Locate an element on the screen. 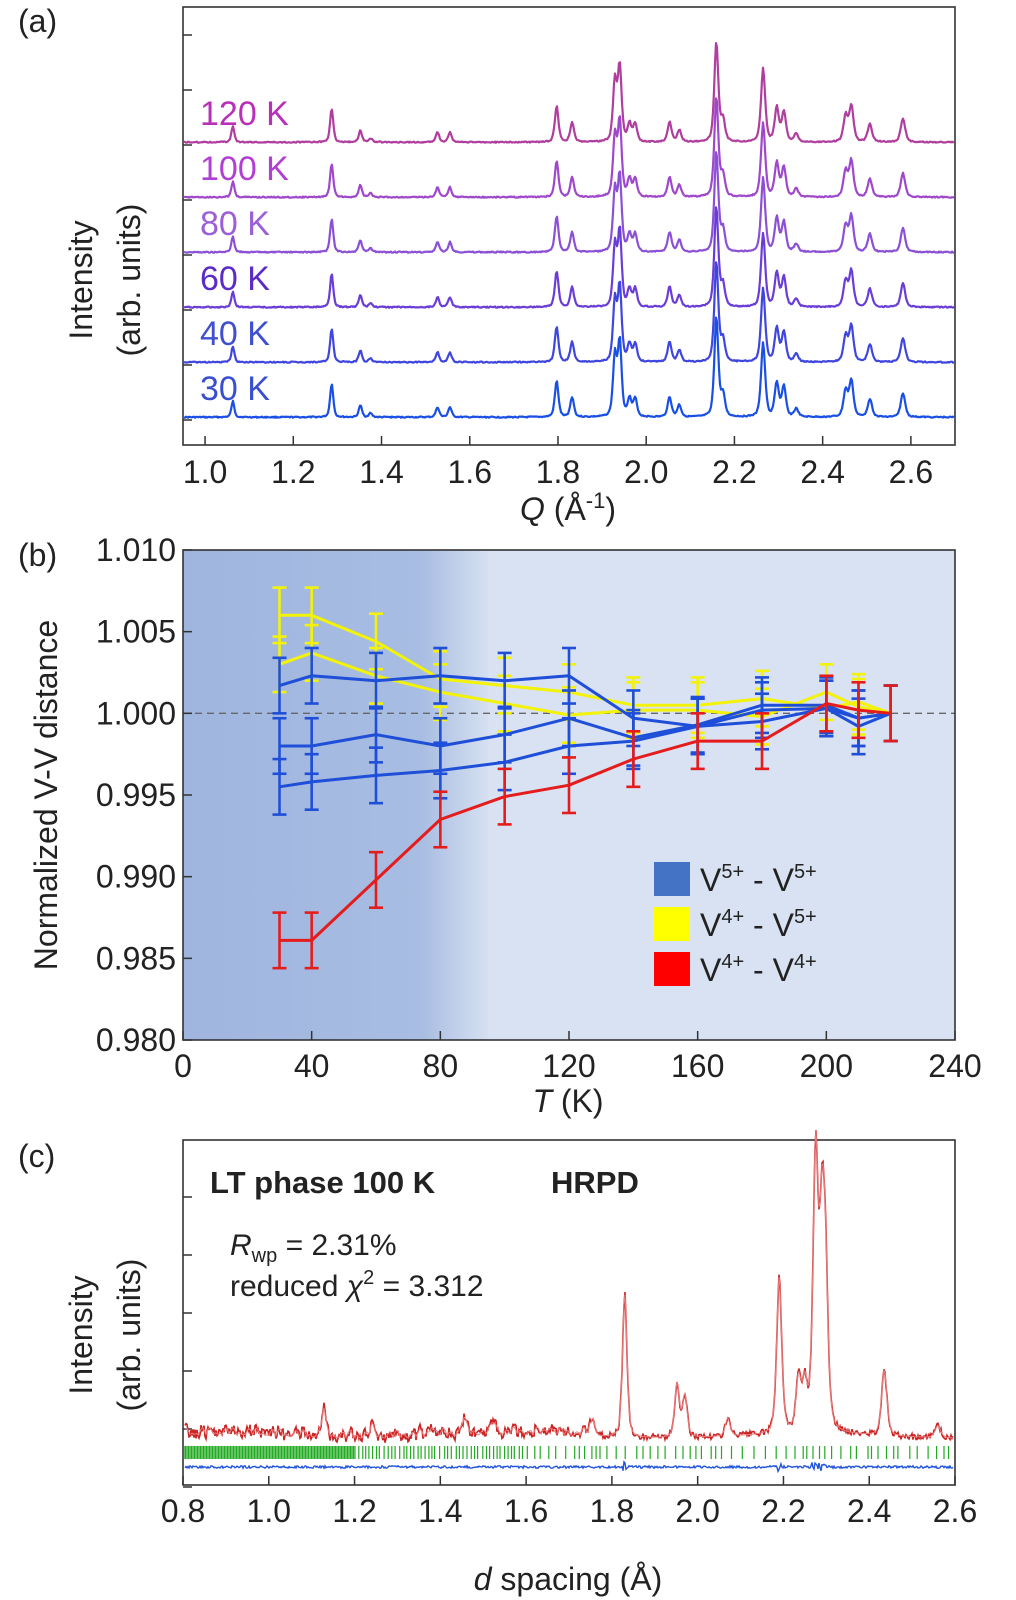 The height and width of the screenshot is (1600, 1016). panel-c-reflection-tick-marks is located at coordinates (566, 1452).